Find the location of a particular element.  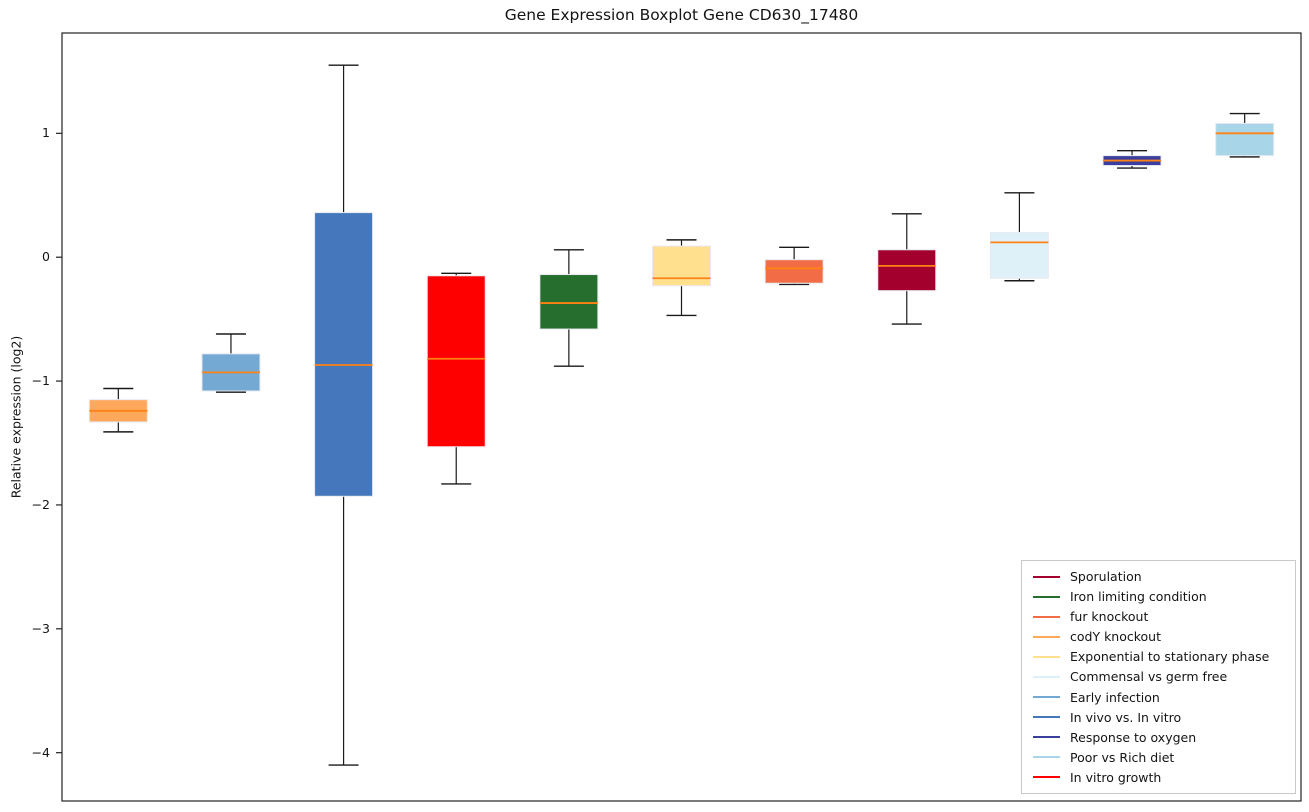

legend-label: Iron limiting condition is located at coordinates (1138, 597).